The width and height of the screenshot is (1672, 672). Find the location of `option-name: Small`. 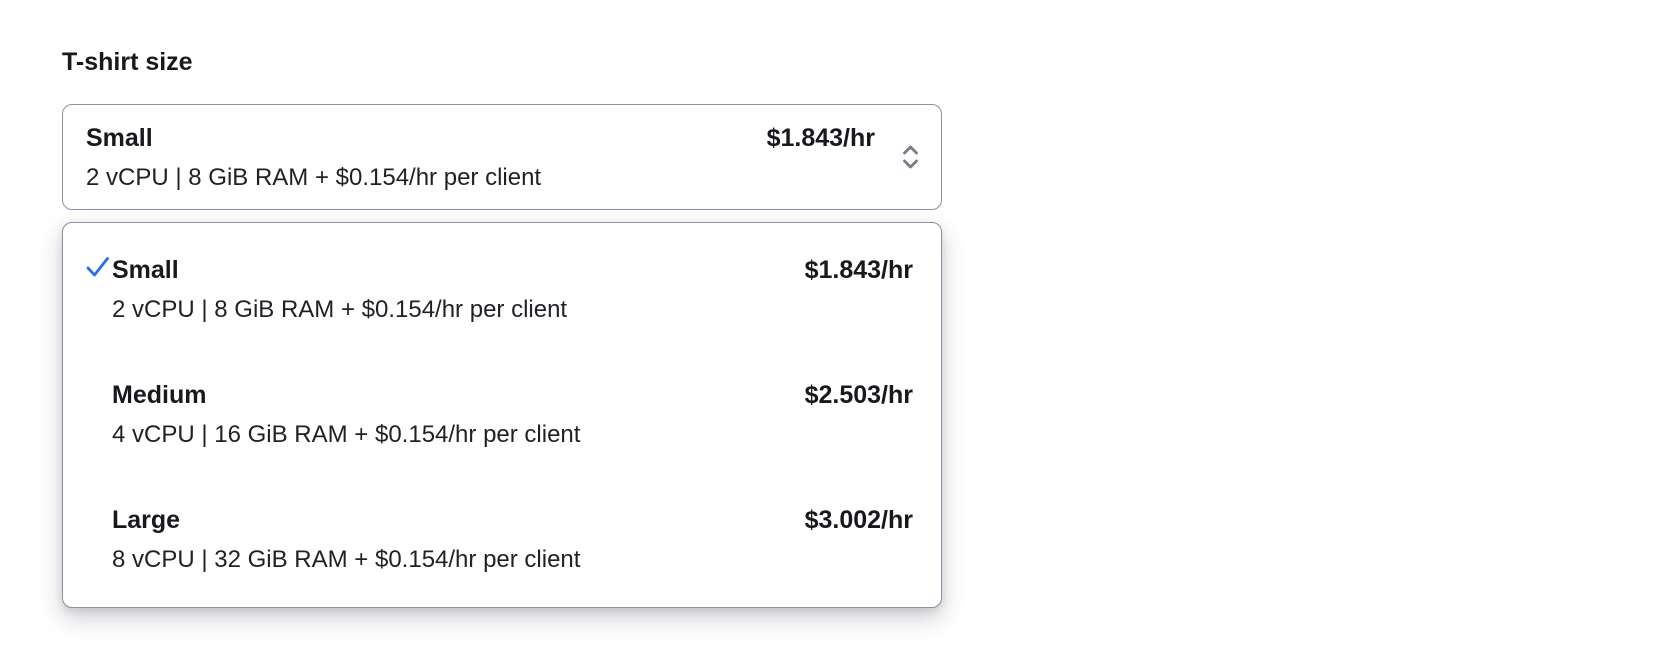

option-name: Small is located at coordinates (145, 270).